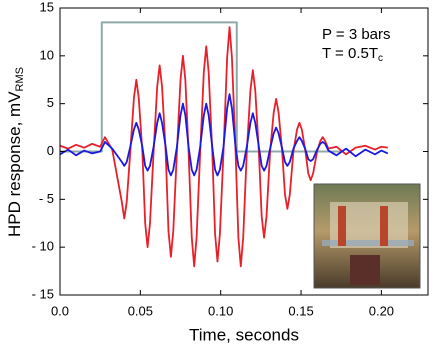  I want to click on x-tick-label: 0.05, so click(140, 310).